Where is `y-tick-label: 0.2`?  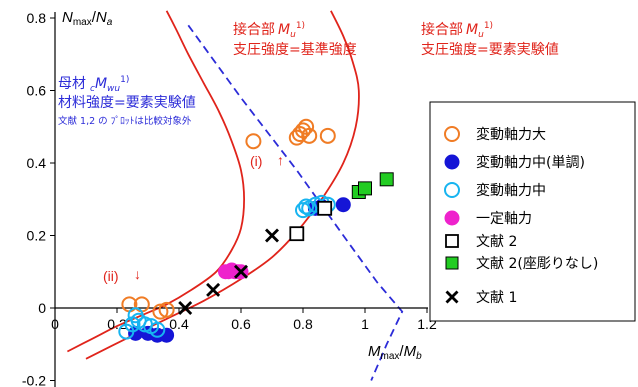 y-tick-label: 0.2 is located at coordinates (37, 236).